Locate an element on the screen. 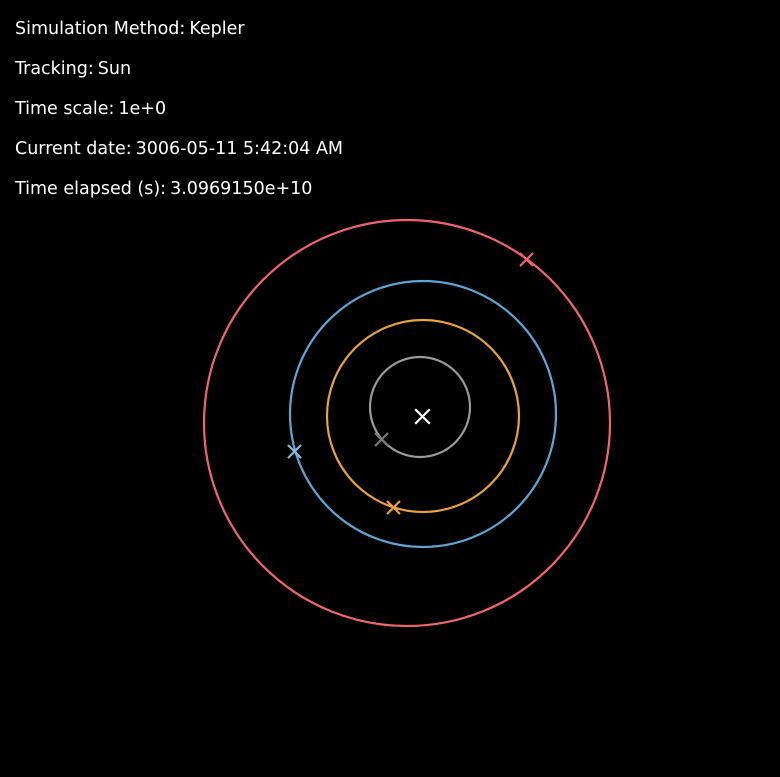  planet-grey-cross-icon is located at coordinates (381, 439).